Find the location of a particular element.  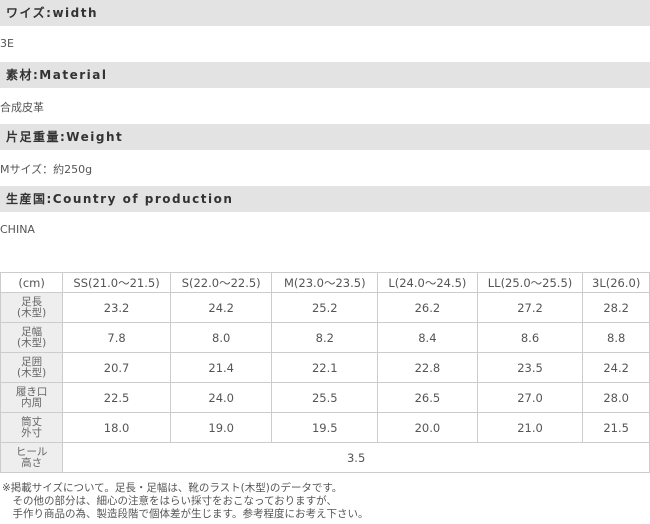

row-label-line: ヒール is located at coordinates (31, 451).